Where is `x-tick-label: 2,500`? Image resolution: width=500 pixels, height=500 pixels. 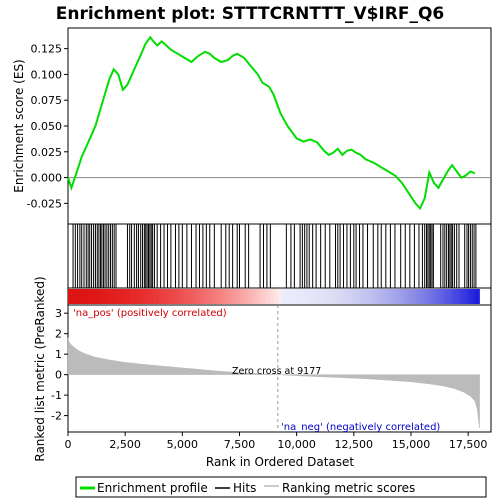
x-tick-label: 2,500 is located at coordinates (125, 444).